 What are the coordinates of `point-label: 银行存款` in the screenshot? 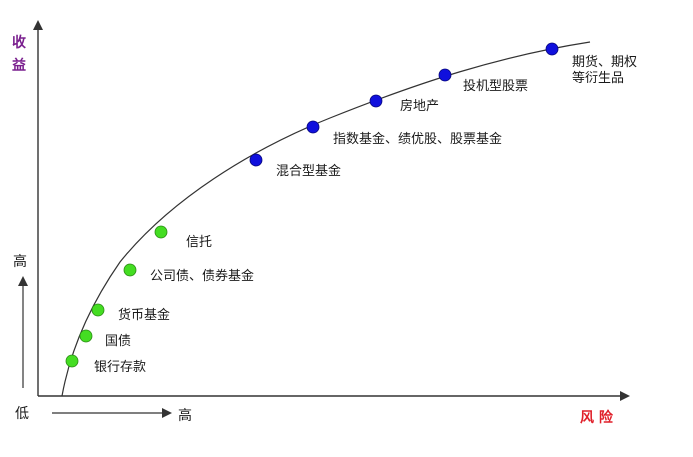 It's located at (120, 367).